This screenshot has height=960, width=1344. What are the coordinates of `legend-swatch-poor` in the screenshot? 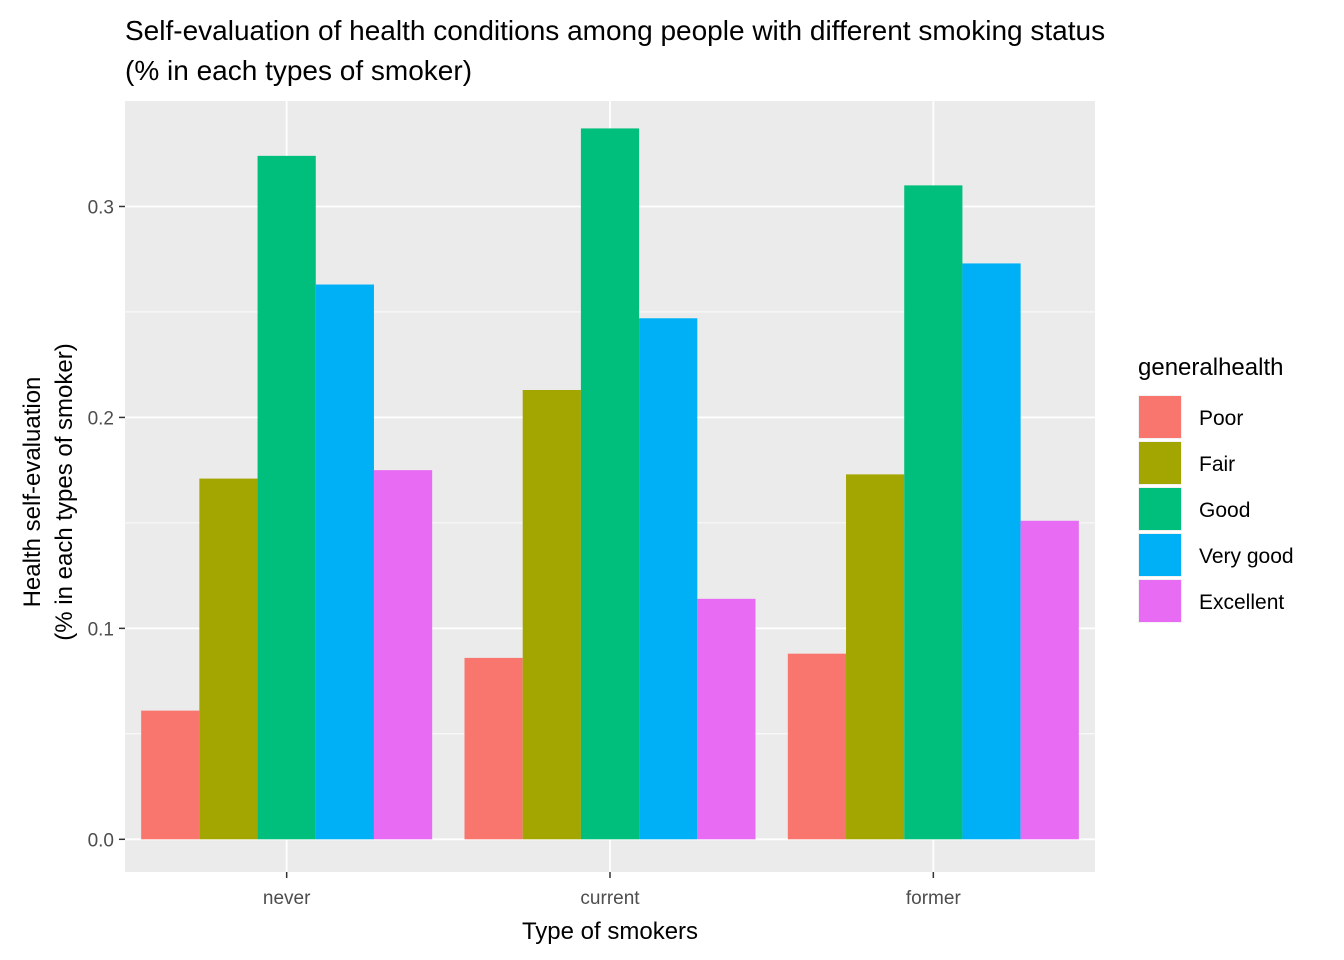 It's located at (1160, 417).